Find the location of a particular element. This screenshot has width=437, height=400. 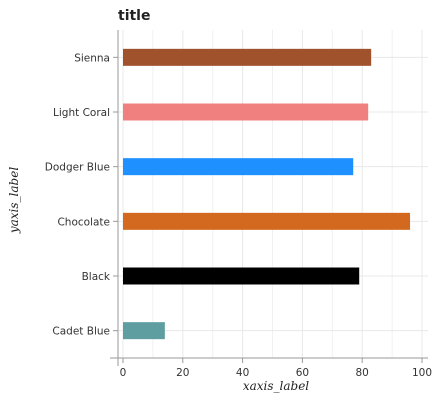

bar-black is located at coordinates (241, 276).